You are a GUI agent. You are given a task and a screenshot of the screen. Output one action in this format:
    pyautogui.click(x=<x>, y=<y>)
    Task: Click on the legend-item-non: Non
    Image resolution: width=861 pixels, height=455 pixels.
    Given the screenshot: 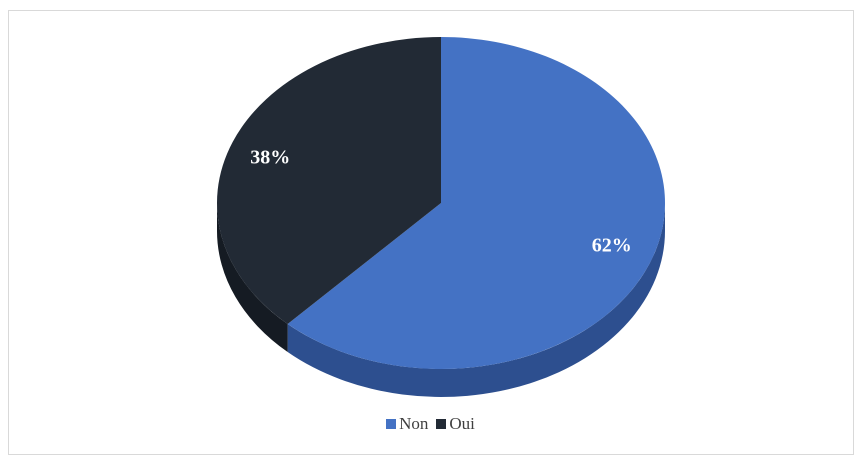 What is the action you would take?
    pyautogui.click(x=407, y=424)
    